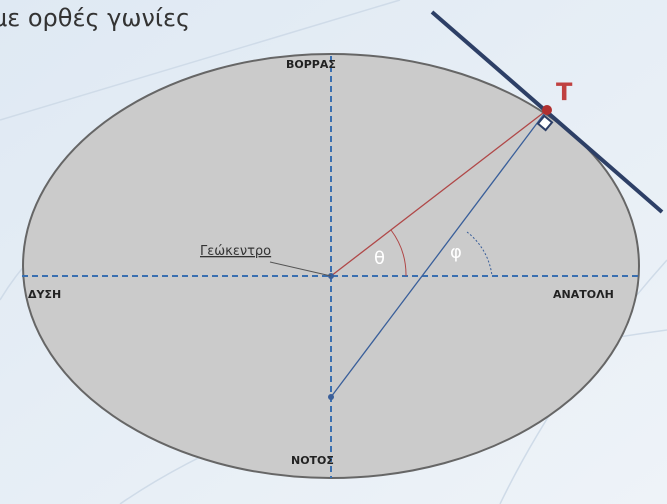  What do you see at coordinates (583, 294) in the screenshot?
I see `east-label: ΑΝΑΤΟΛΗ` at bounding box center [583, 294].